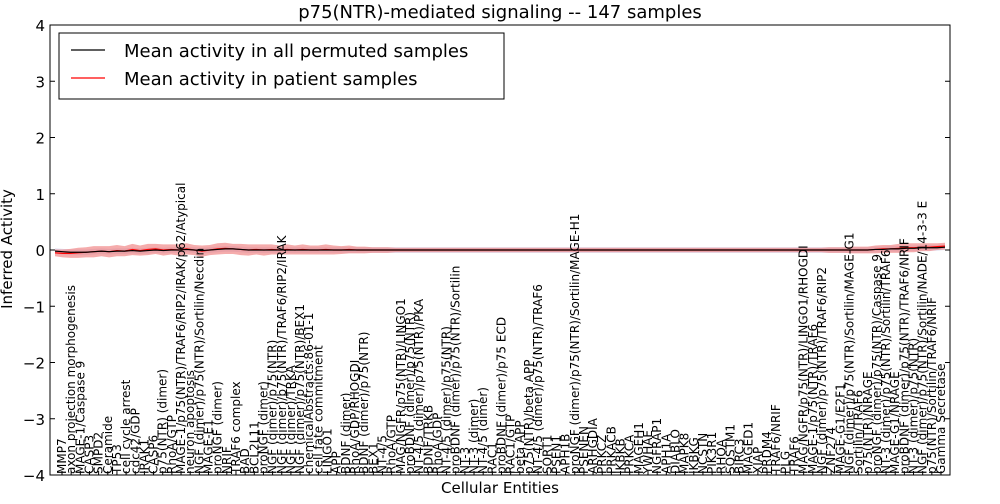  I want to click on x-tick-label: PIK3R1, so click(712, 453).